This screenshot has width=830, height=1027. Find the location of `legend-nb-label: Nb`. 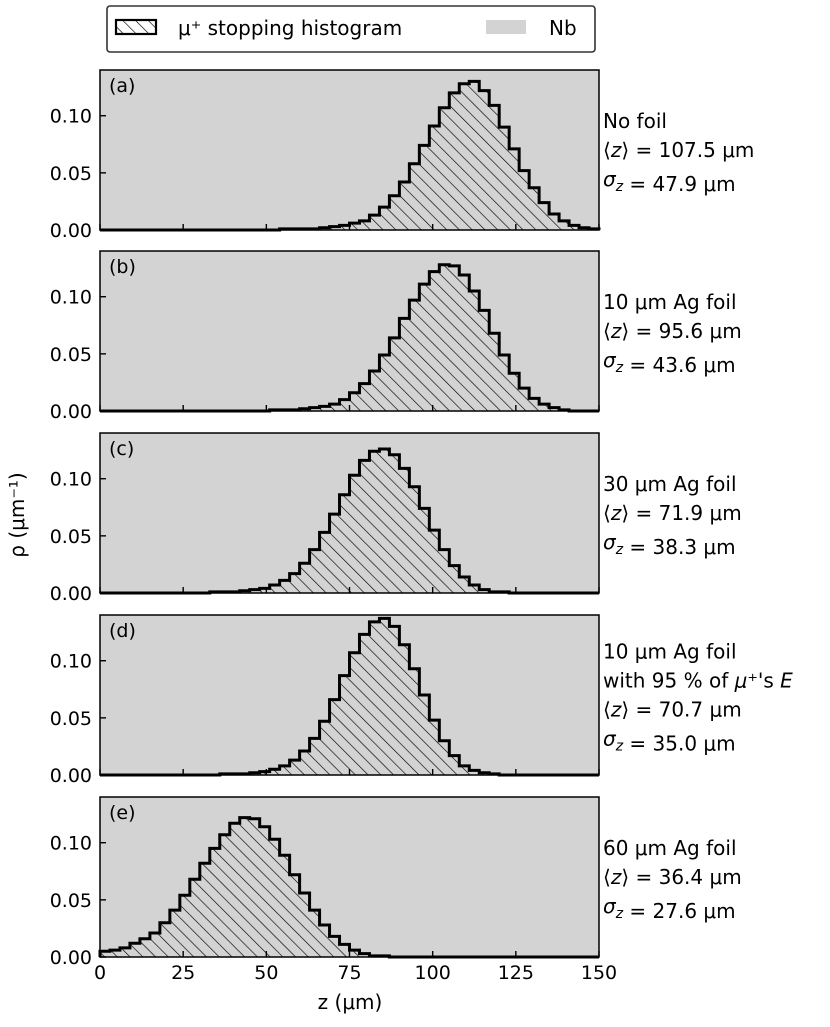

legend-nb-label: Nb is located at coordinates (563, 28).